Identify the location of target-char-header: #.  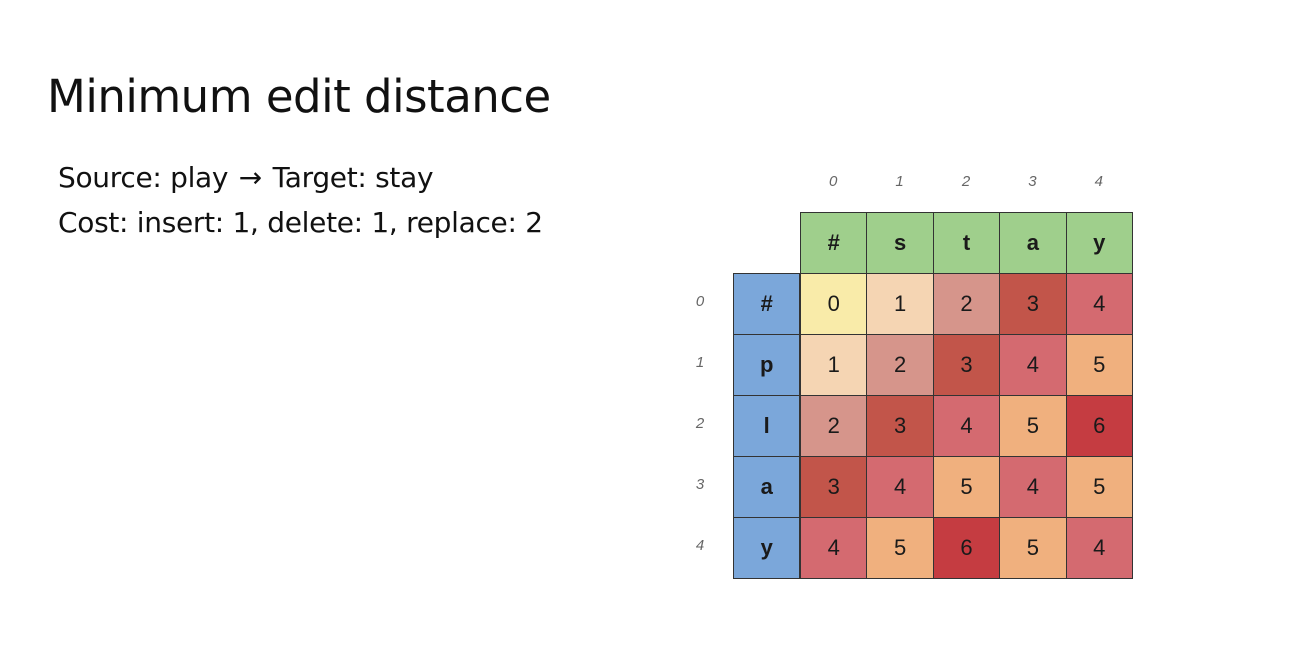
(834, 243).